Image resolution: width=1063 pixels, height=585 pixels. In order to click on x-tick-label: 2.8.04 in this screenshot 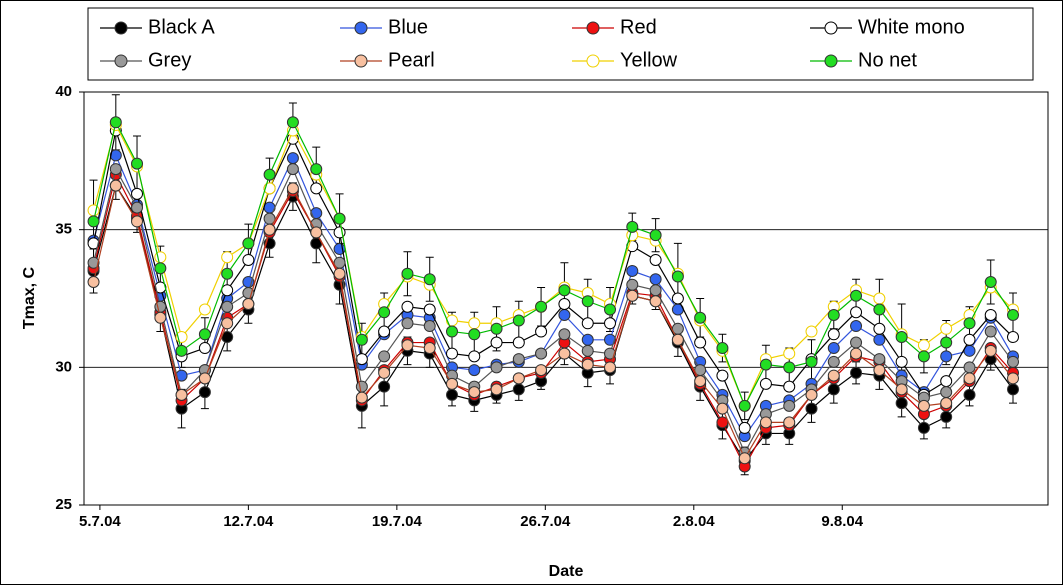, I will do `click(694, 521)`.